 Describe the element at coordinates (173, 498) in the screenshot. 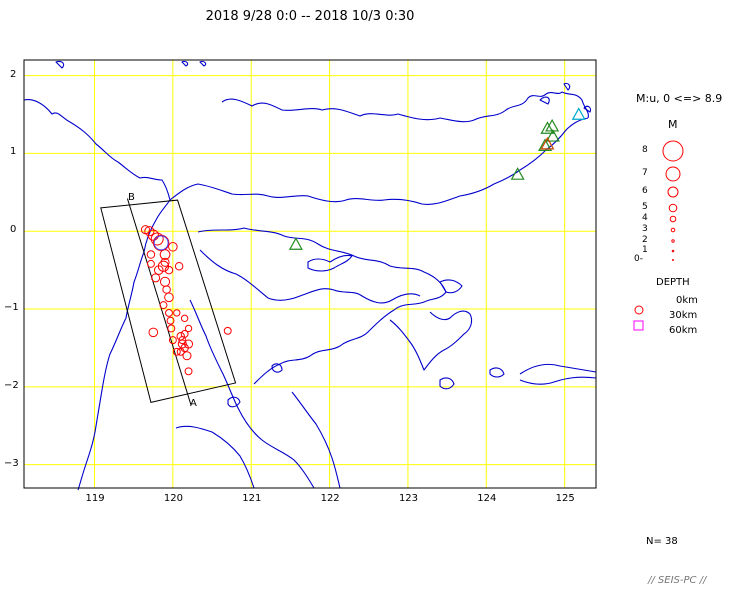

I see `x-tick-label: 120` at that location.